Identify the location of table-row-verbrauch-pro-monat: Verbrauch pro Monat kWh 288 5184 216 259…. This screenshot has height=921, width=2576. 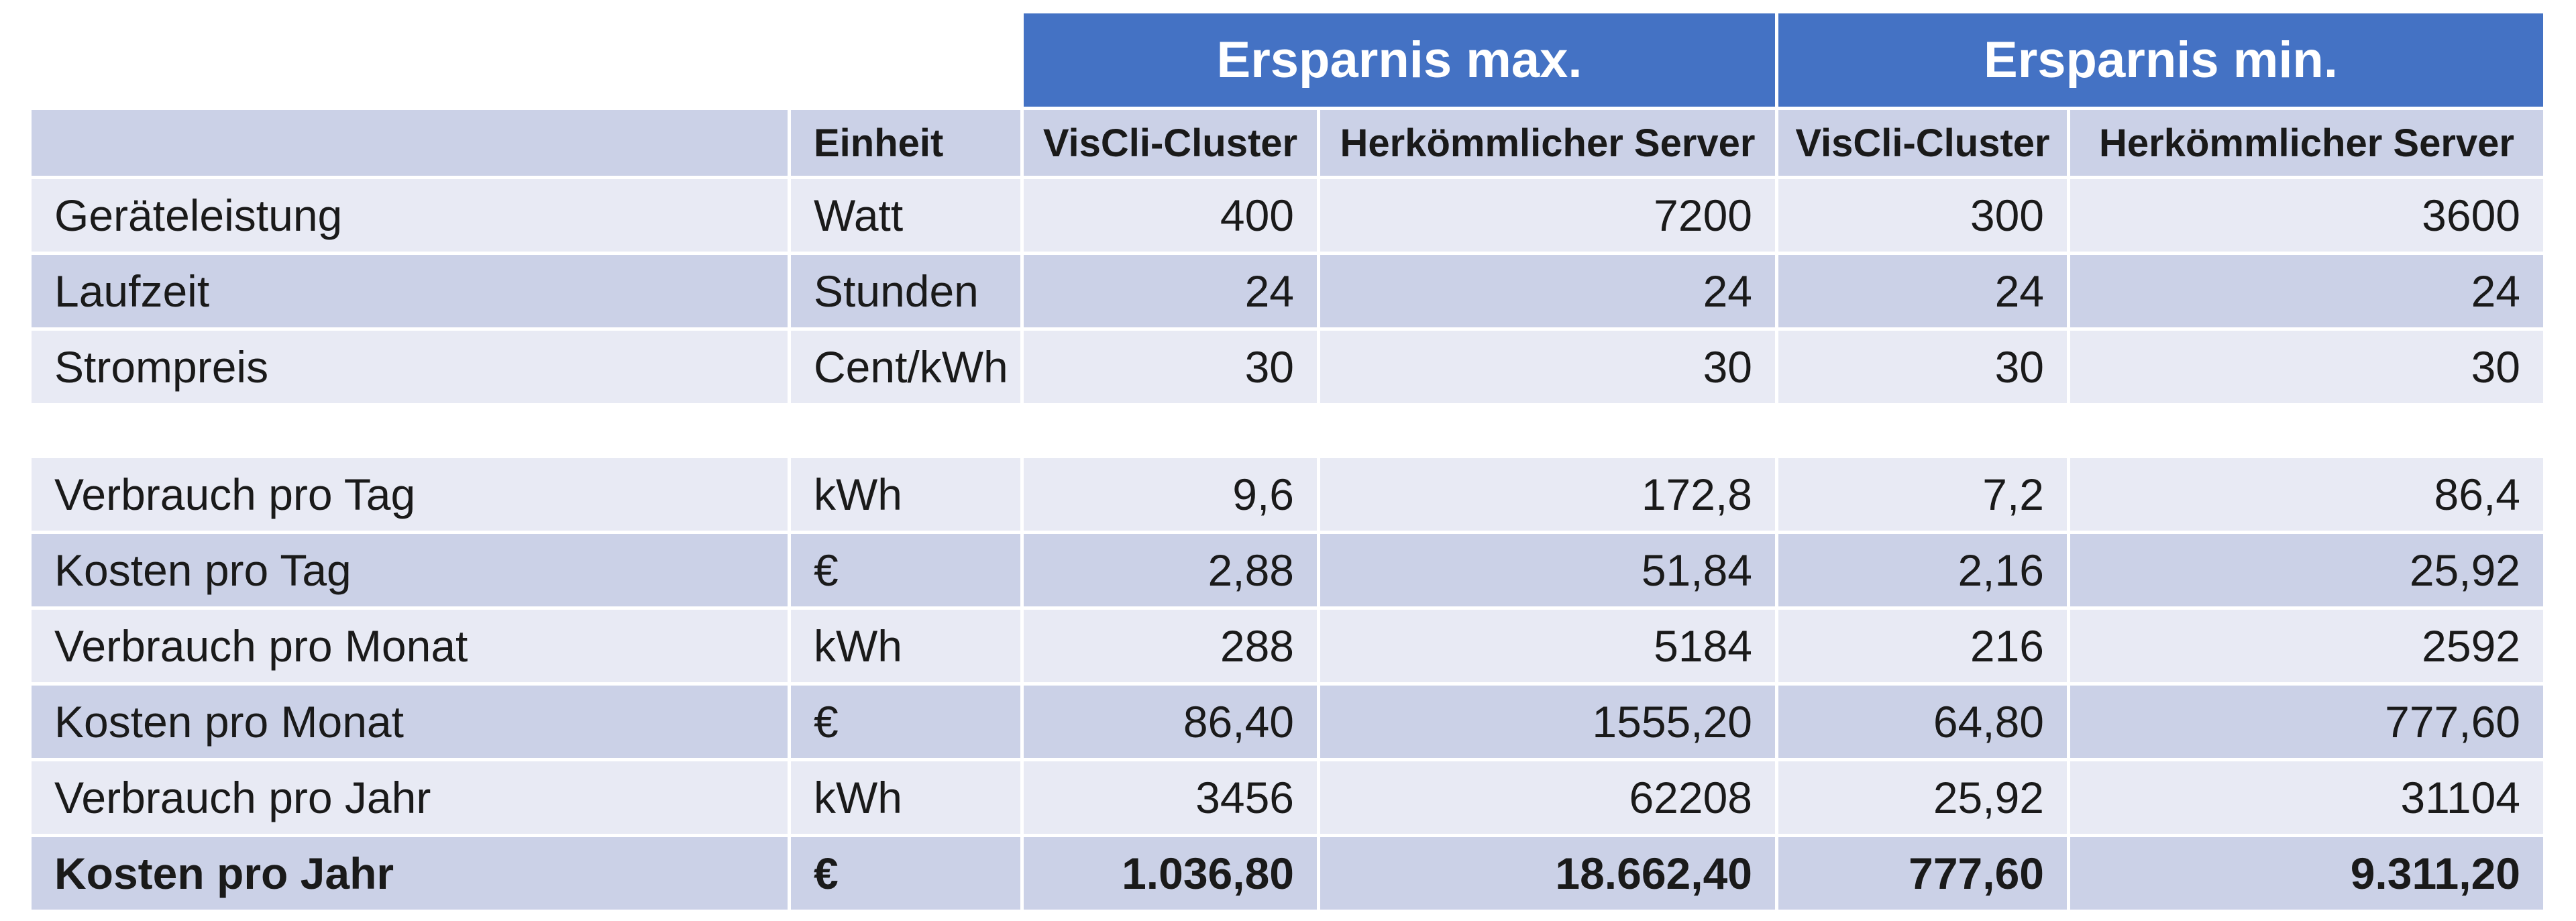
(1287, 646).